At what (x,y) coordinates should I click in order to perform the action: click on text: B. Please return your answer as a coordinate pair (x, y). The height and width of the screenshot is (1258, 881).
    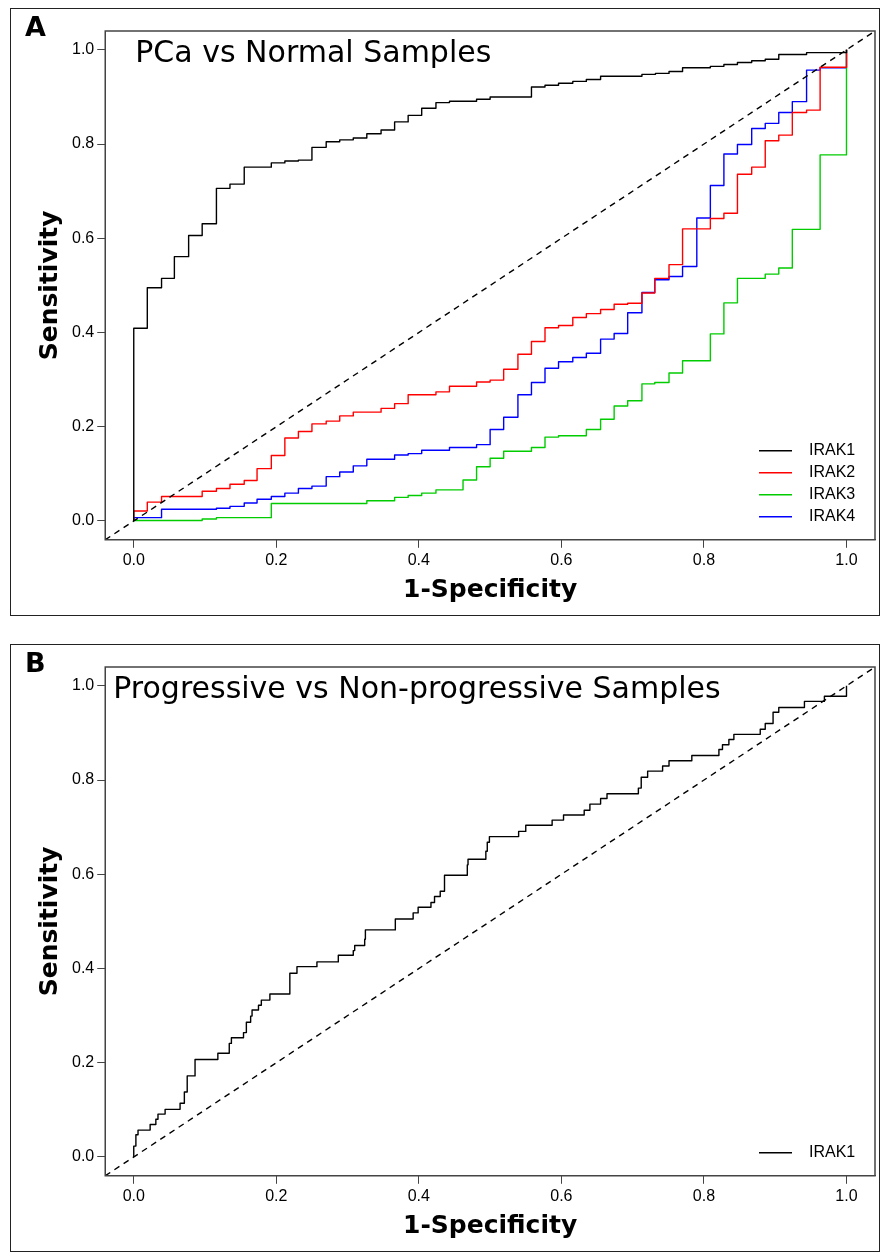
    Looking at the image, I should click on (35, 662).